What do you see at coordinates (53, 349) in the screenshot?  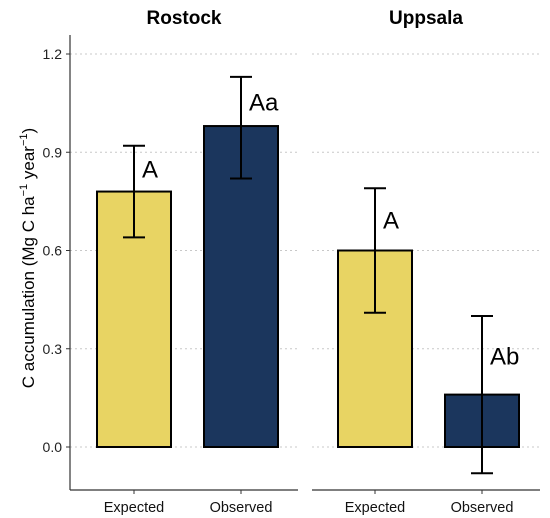 I see `y-tick-label: 0.3` at bounding box center [53, 349].